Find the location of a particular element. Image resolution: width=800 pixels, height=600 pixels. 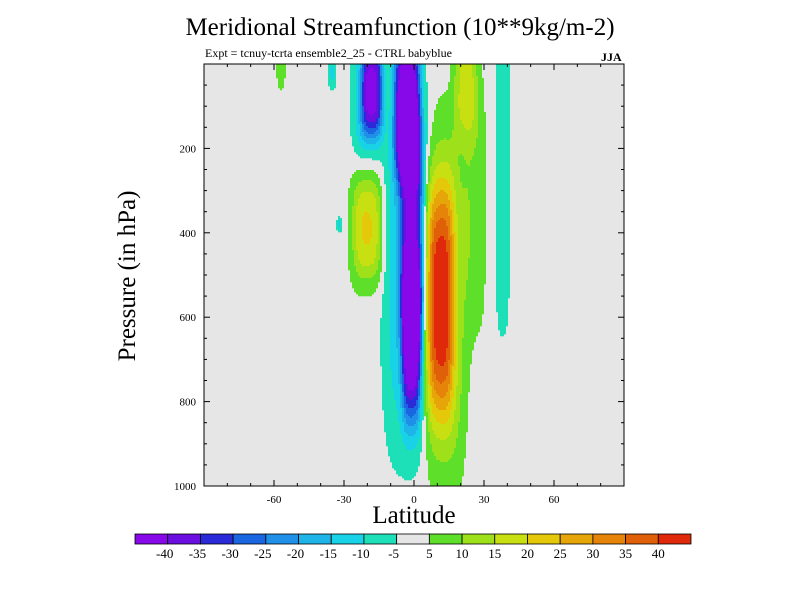

colorbar-label: 10 is located at coordinates (462, 553).